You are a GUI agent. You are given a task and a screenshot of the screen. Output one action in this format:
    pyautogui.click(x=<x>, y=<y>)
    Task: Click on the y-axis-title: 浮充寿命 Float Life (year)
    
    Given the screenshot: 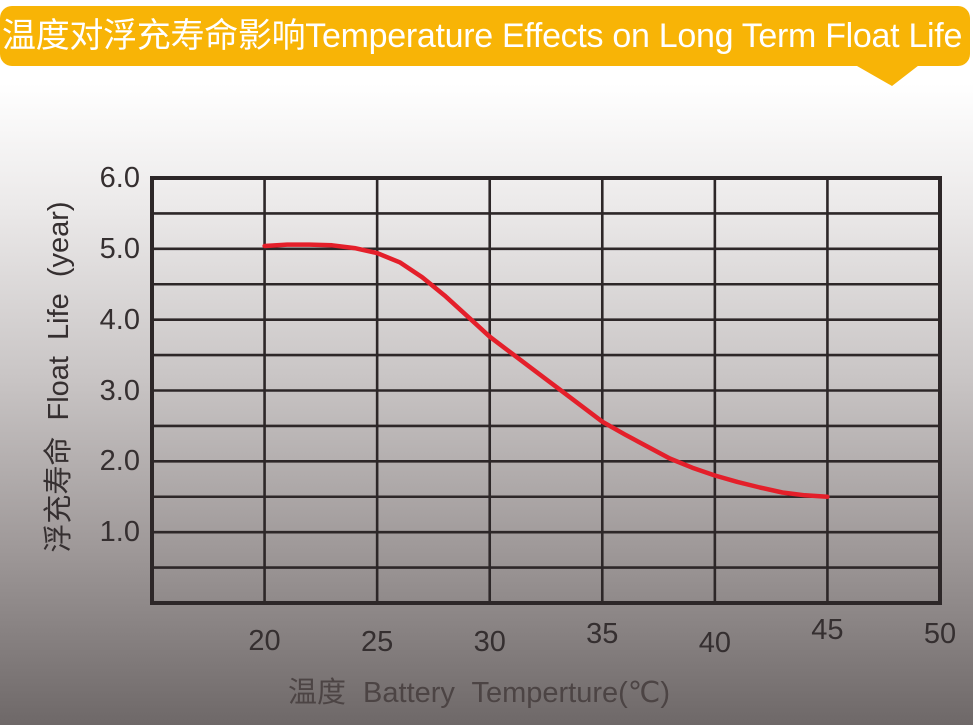 What is the action you would take?
    pyautogui.click(x=59, y=377)
    